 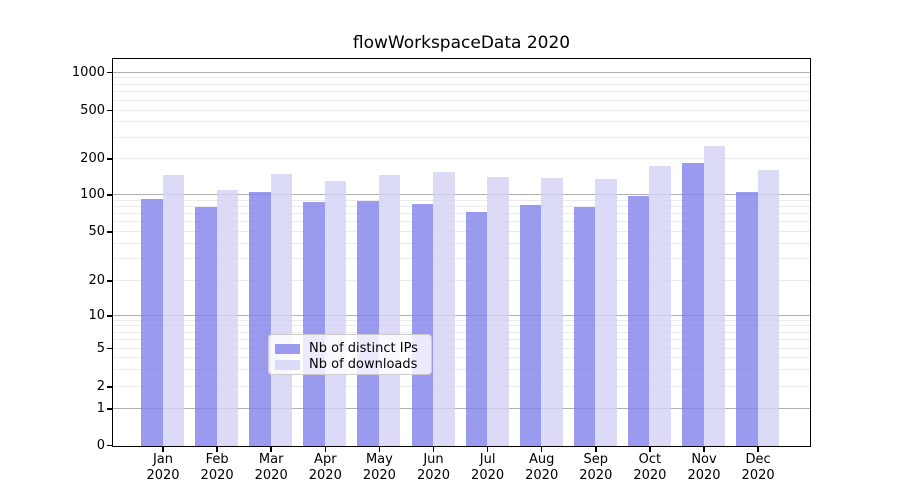 I want to click on x-tick-nov, so click(x=704, y=449).